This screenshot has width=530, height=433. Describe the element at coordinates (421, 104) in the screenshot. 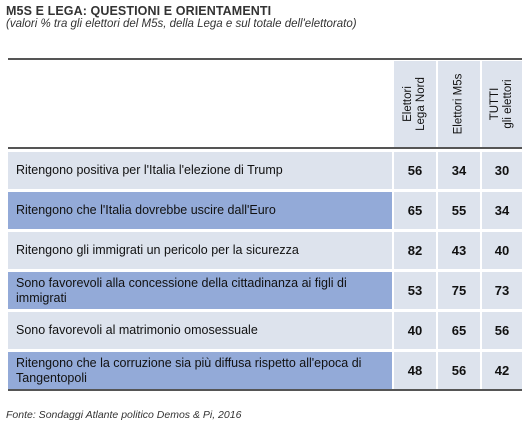

I see `column-header-lega-line2: Lega Nord` at that location.